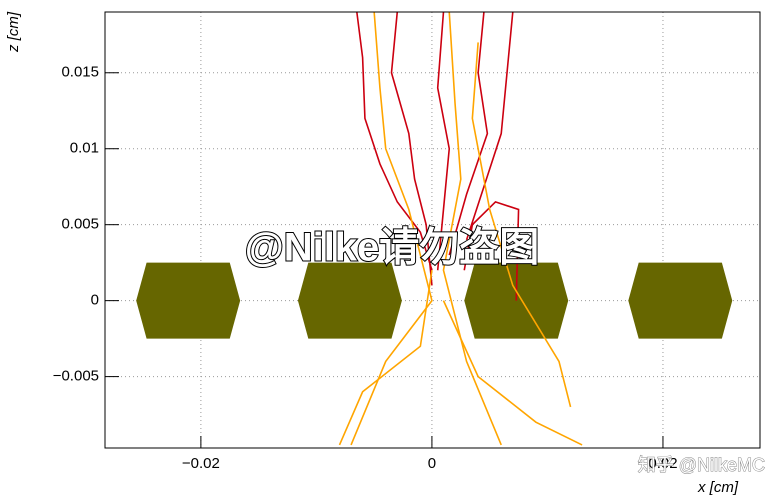  I want to click on y-tick-label: −0.005, so click(76, 376).